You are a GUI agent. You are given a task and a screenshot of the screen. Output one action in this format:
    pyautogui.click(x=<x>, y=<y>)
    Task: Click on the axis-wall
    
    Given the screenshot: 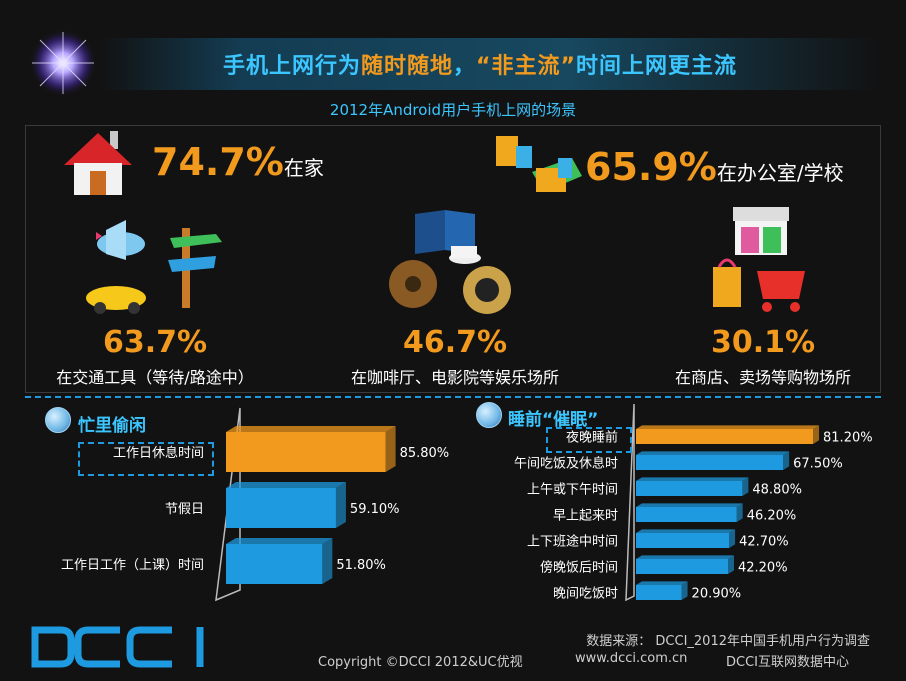 What is the action you would take?
    pyautogui.click(x=630, y=502)
    